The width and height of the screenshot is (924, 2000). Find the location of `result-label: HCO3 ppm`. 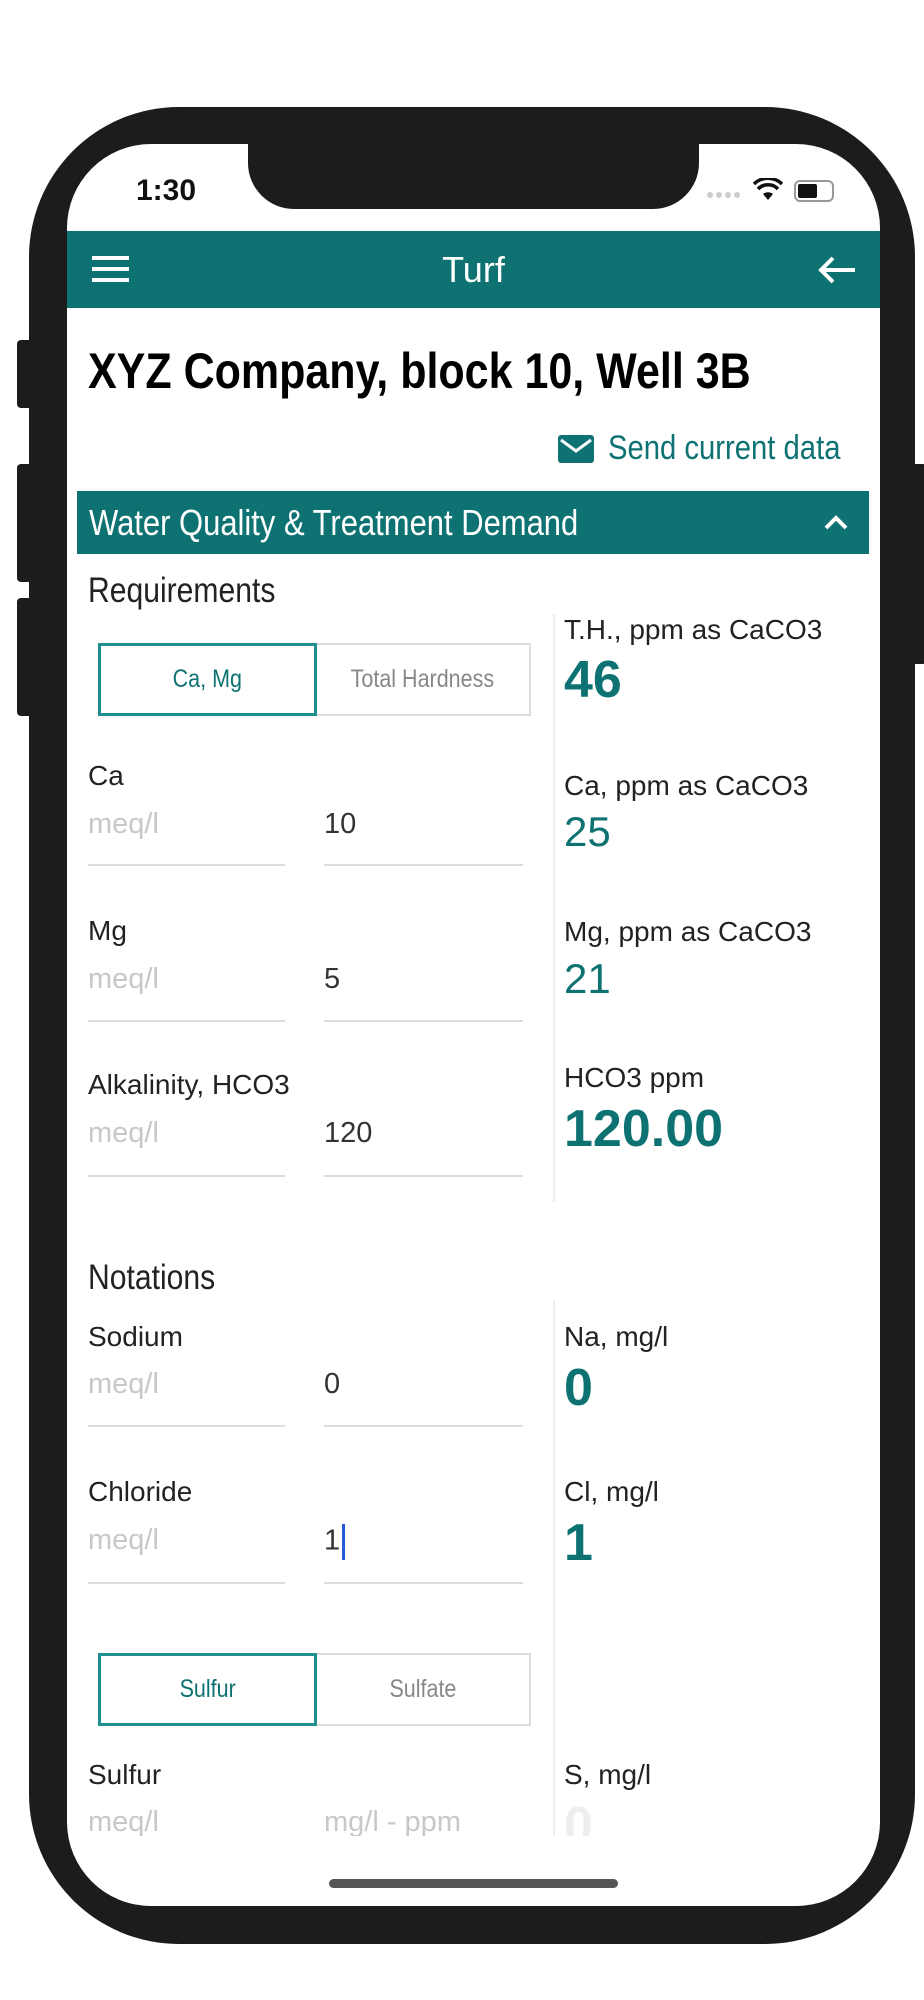

result-label: HCO3 ppm is located at coordinates (634, 1077).